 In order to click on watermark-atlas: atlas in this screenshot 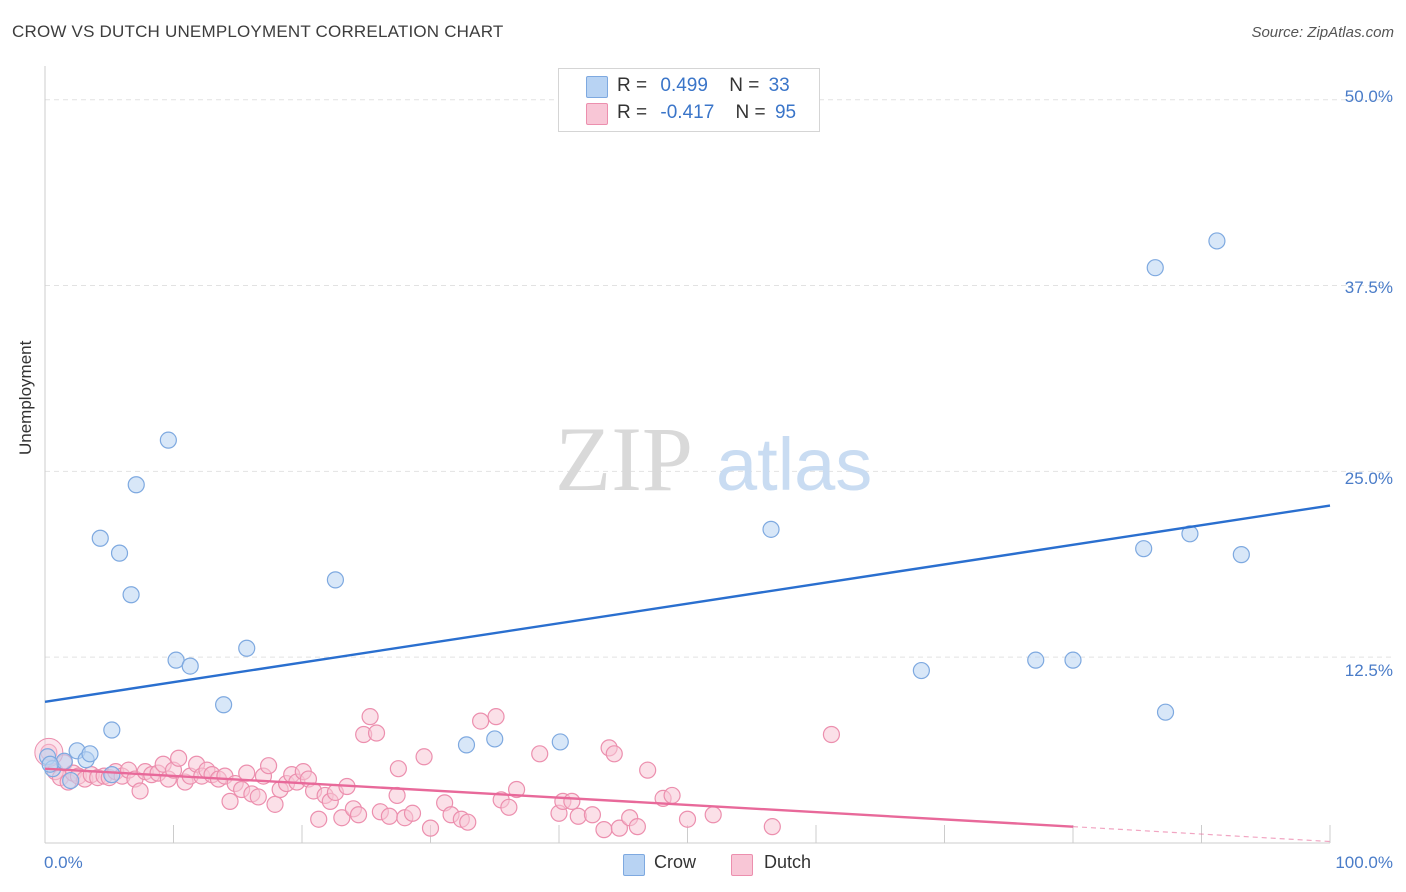, I will do `click(794, 464)`.